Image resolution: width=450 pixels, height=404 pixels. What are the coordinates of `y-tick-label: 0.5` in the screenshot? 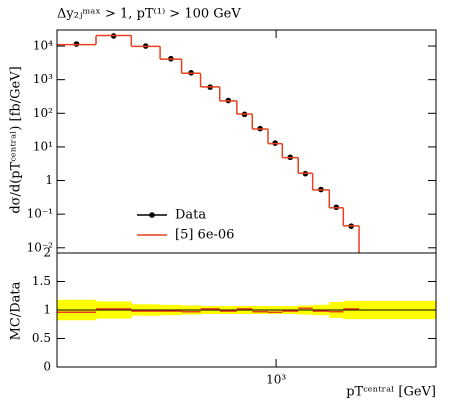 It's located at (41, 338).